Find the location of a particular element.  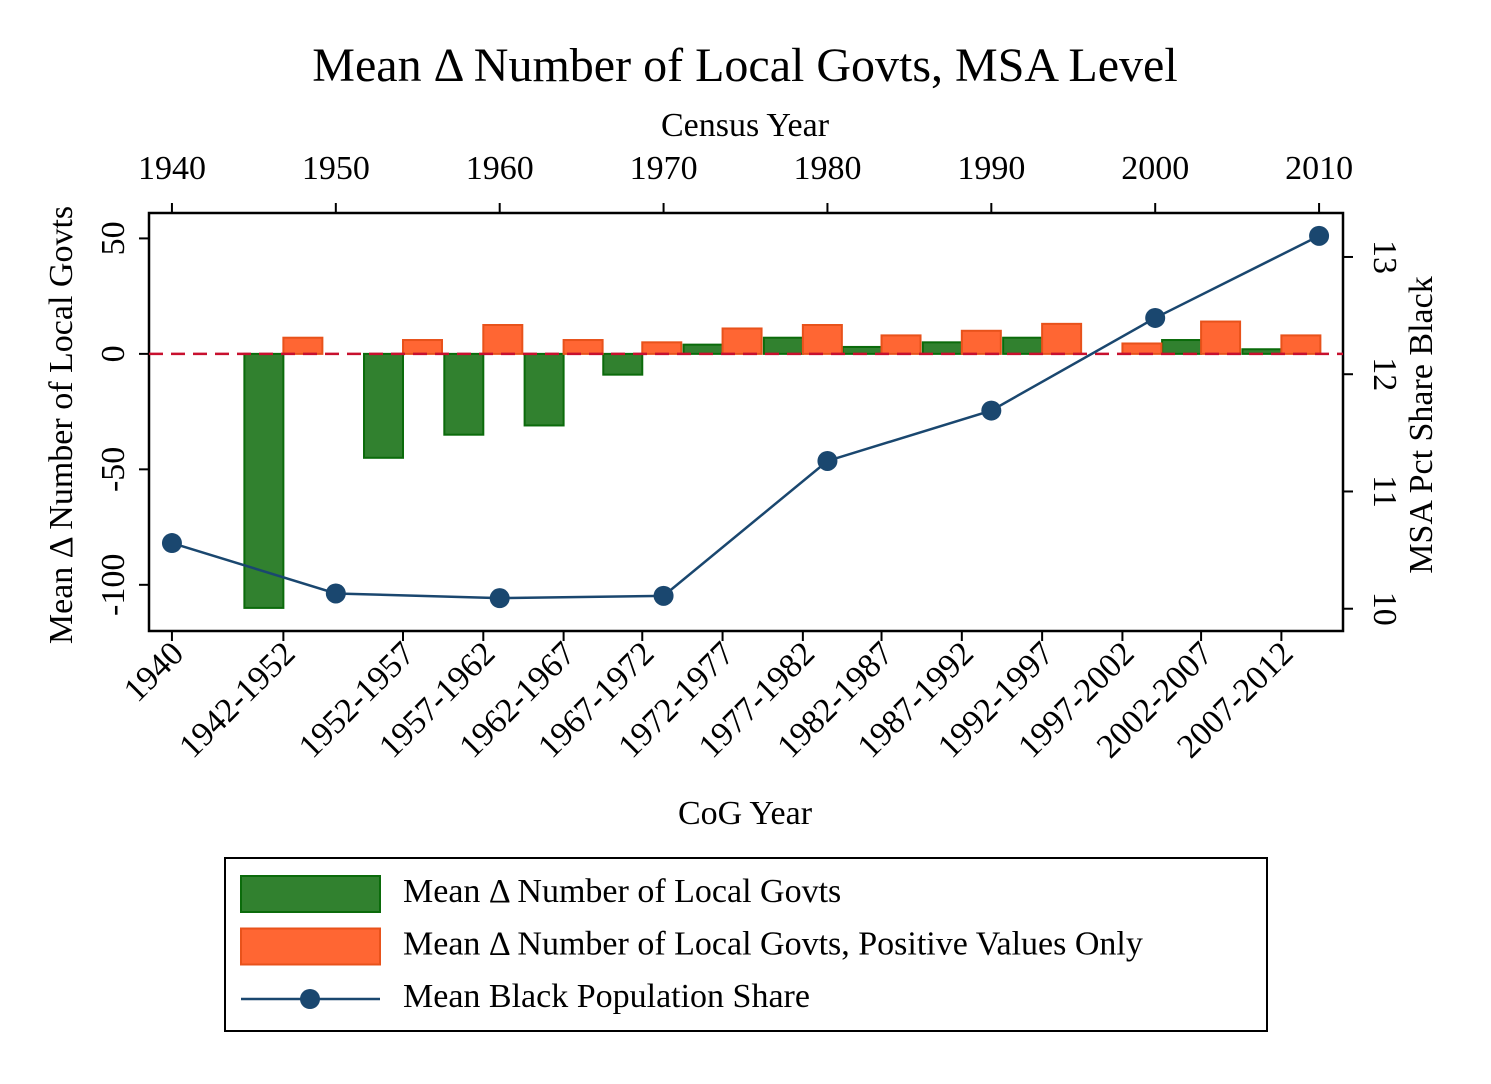

y2-tick-label: 13 is located at coordinates (1384, 257).